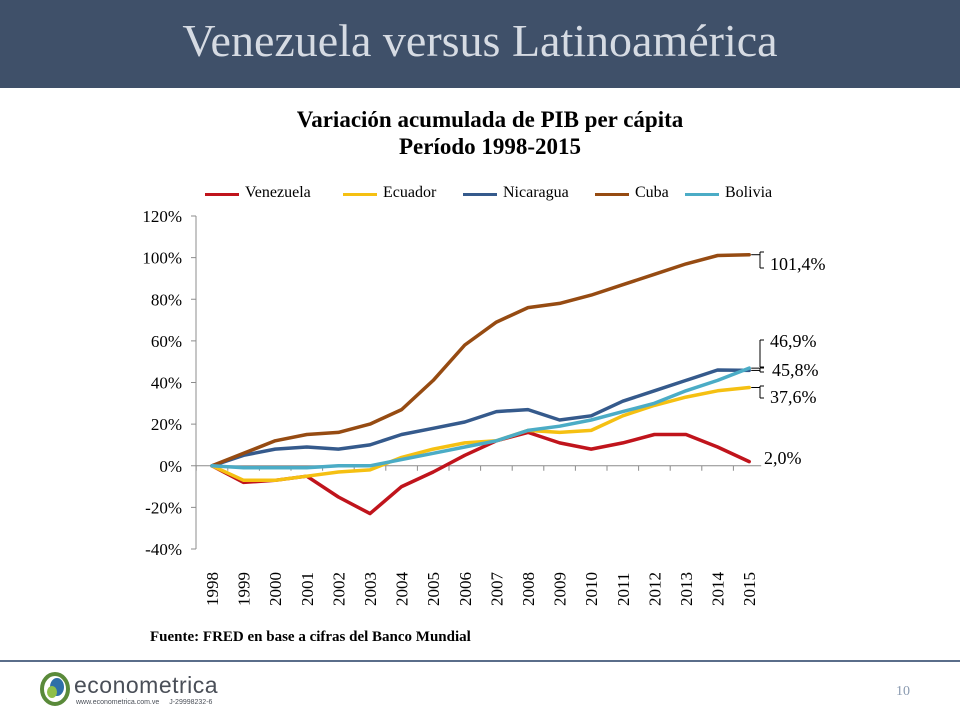 This screenshot has height=720, width=960. I want to click on page-number: 10, so click(903, 691).